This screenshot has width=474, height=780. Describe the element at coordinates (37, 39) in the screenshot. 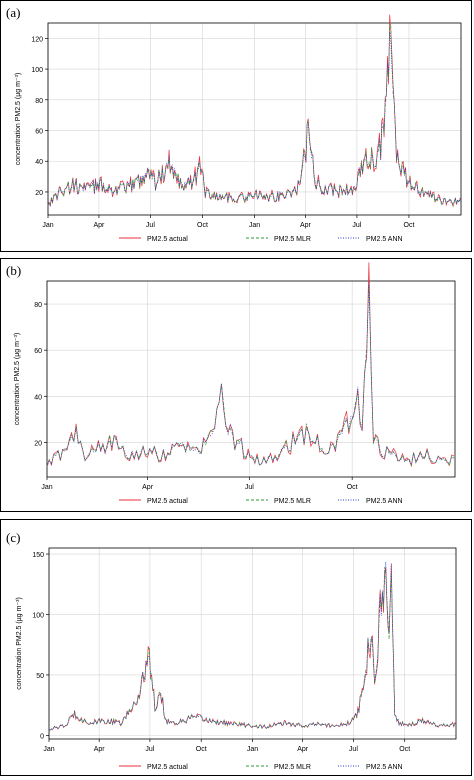

I see `y-tick-label: 120` at that location.